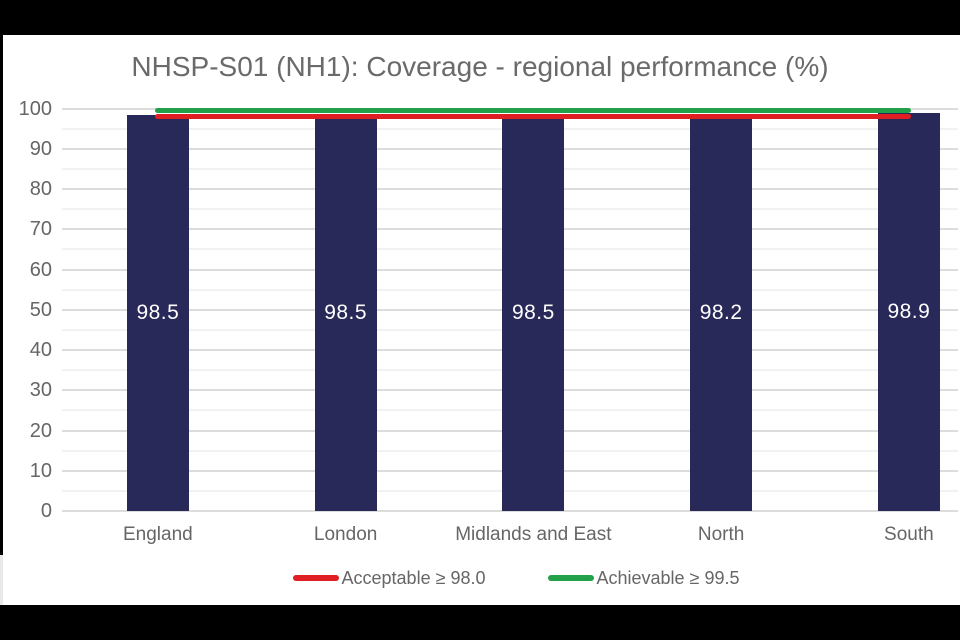 The image size is (960, 640). Describe the element at coordinates (40, 189) in the screenshot. I see `y-axis-tick-label: 80` at that location.